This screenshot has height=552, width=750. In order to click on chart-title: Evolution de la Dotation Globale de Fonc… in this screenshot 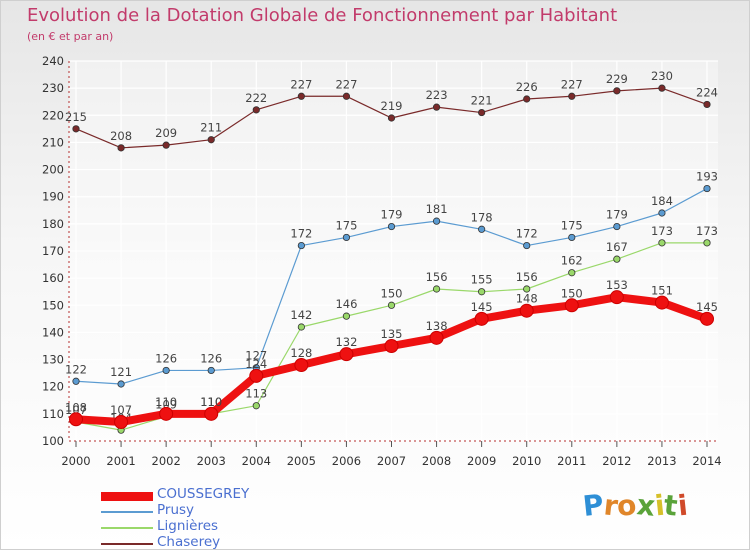, I will do `click(322, 15)`.